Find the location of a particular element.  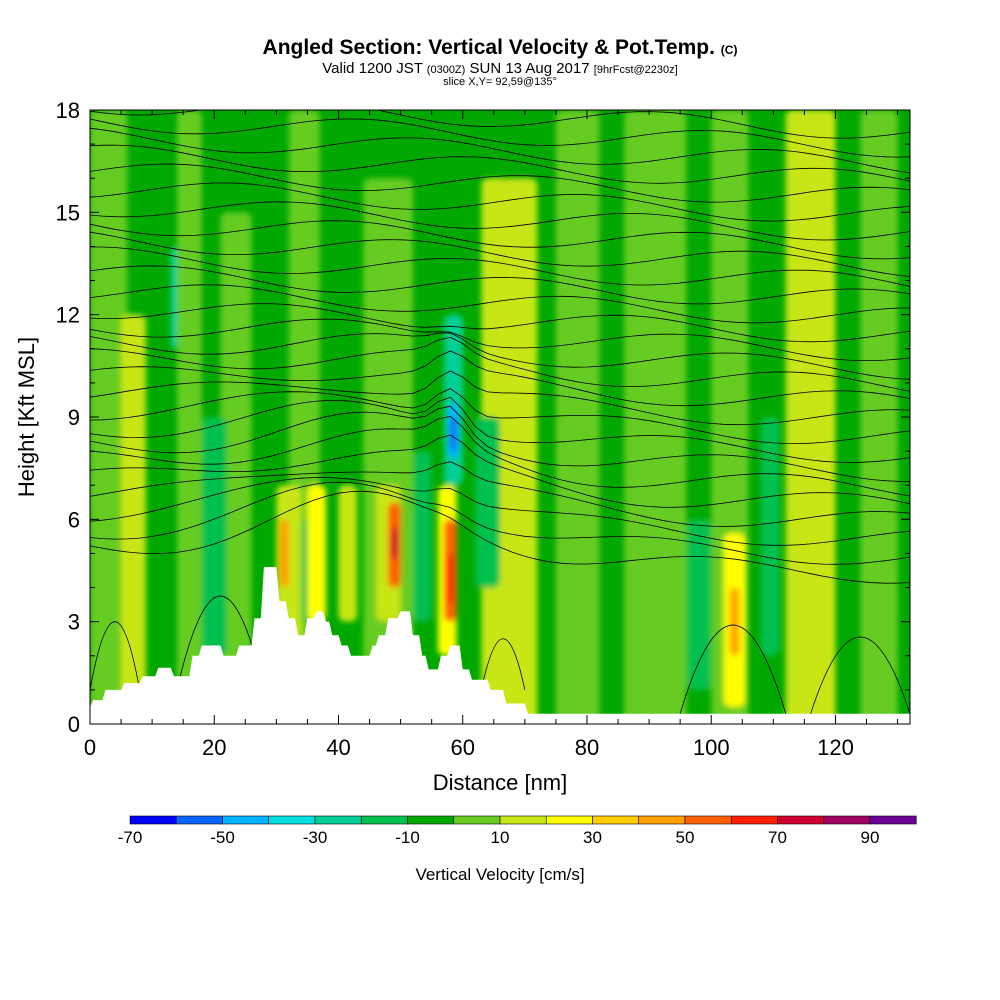

colorbar-tick-label: 10 is located at coordinates (500, 837).